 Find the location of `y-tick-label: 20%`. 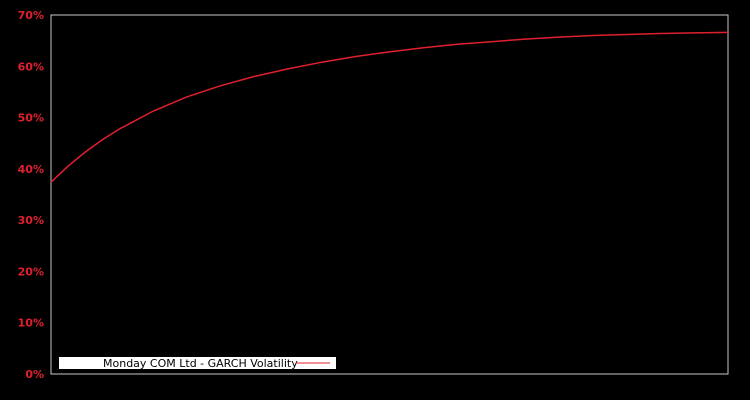

y-tick-label: 20% is located at coordinates (31, 271).